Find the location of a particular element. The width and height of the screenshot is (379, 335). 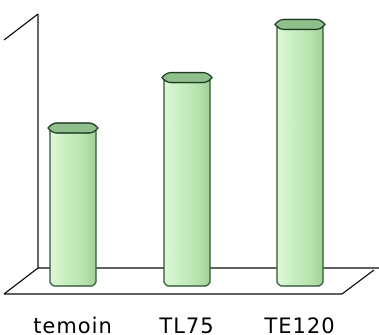

bar-body-tl75 is located at coordinates (187, 181).